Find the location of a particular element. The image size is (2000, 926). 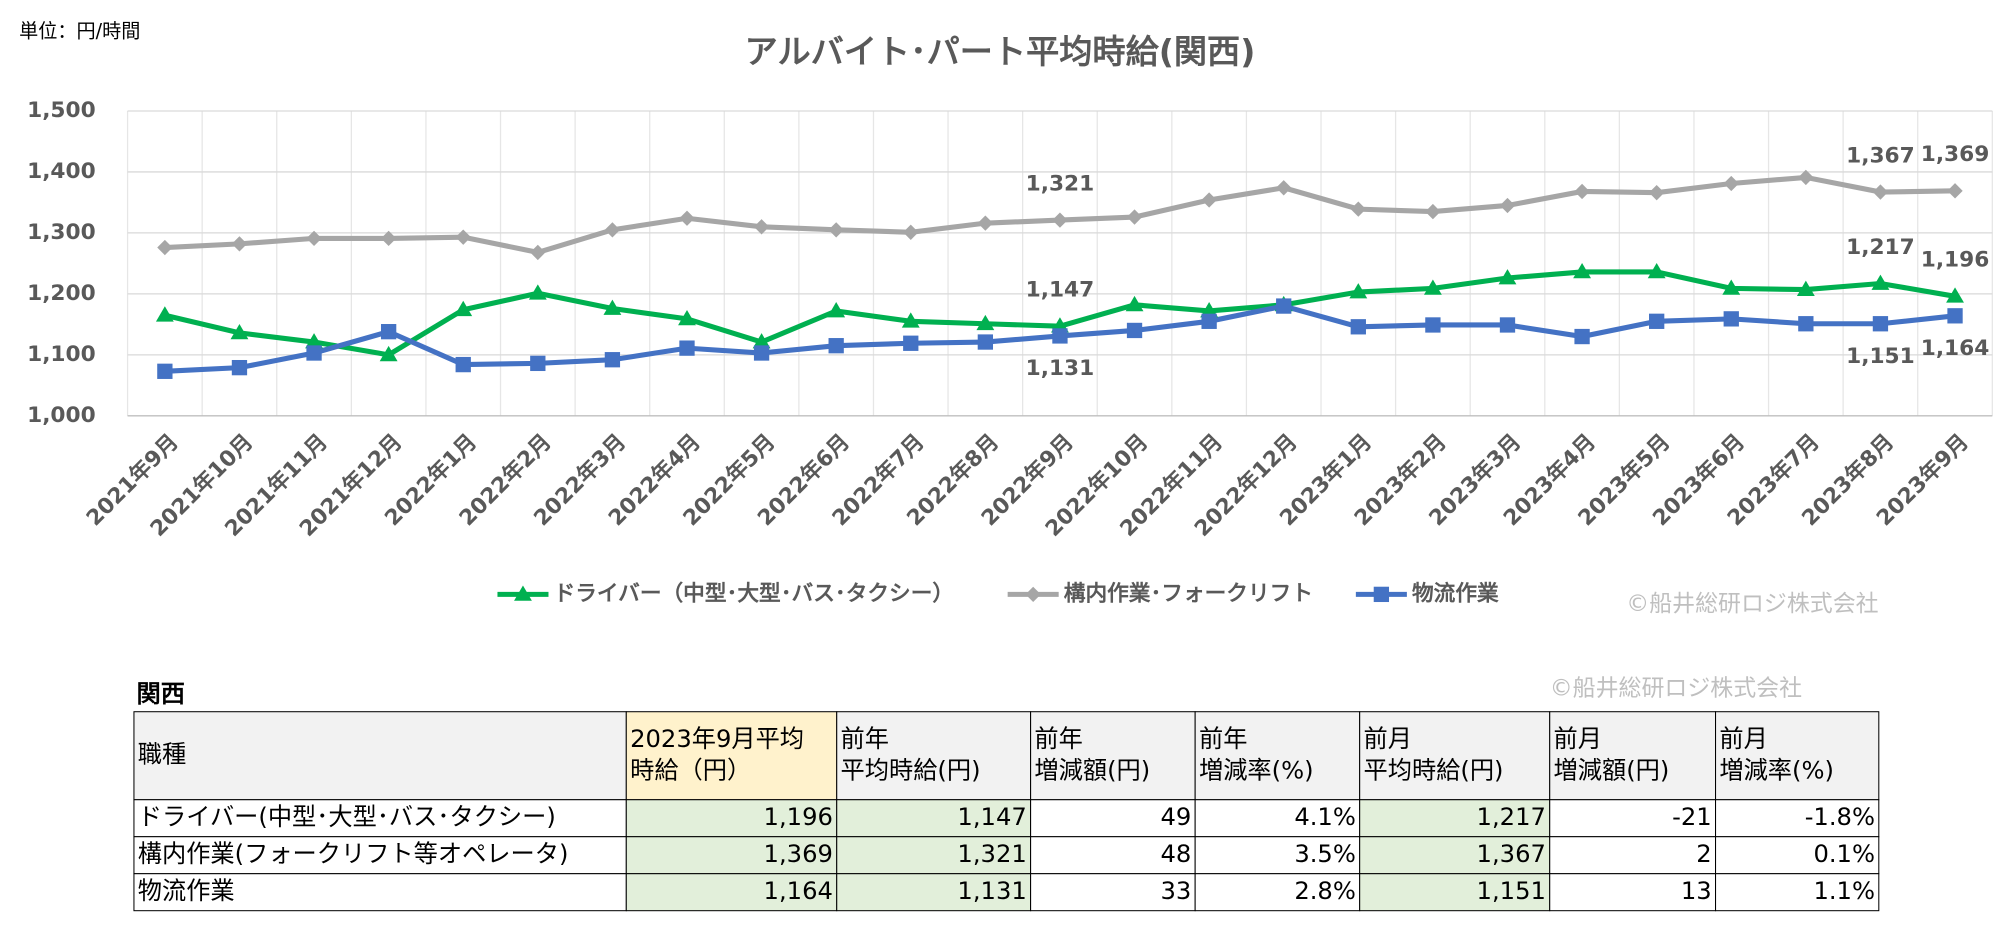

table-text: 1,321 is located at coordinates (991, 854).